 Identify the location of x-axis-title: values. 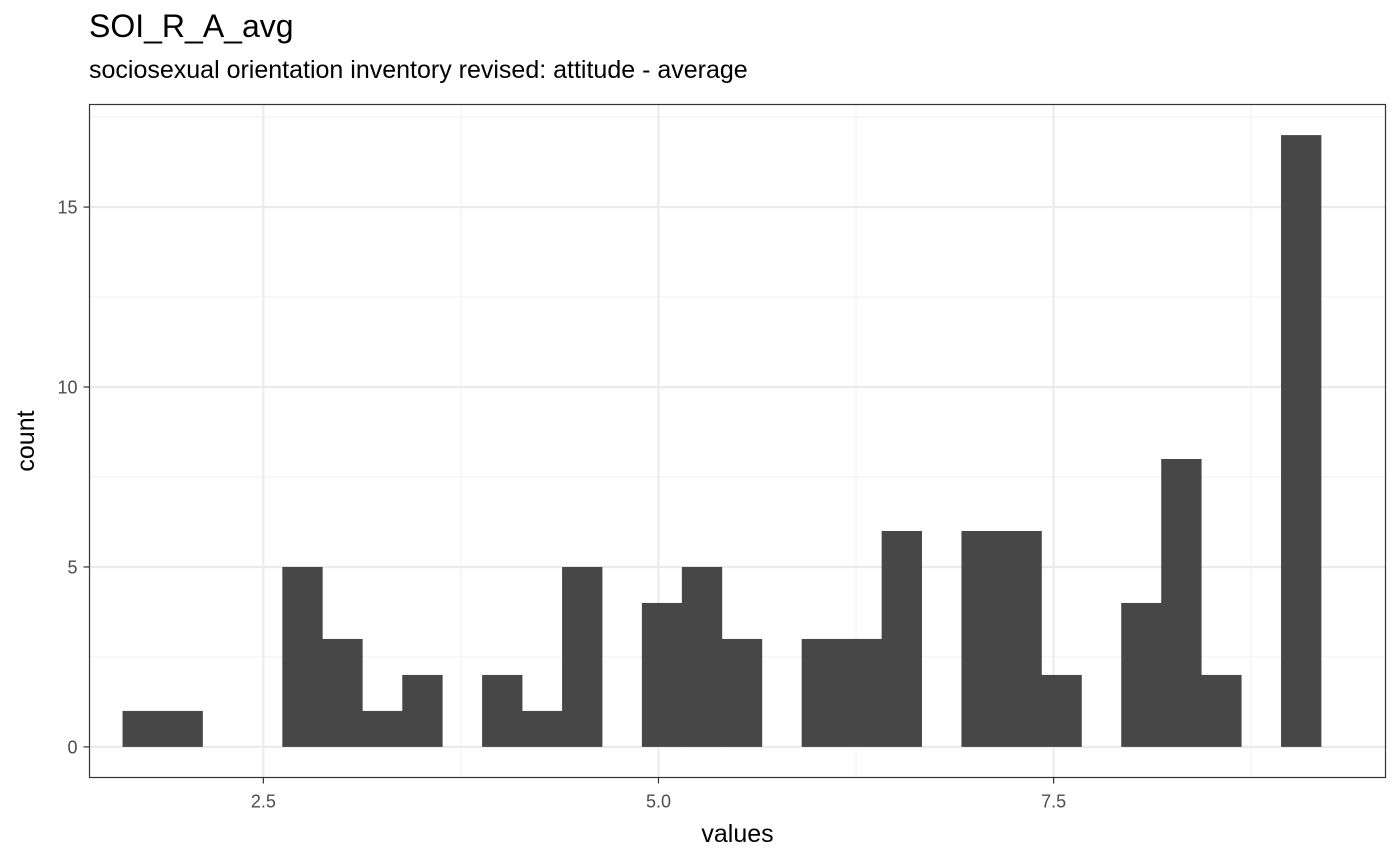
(737, 834).